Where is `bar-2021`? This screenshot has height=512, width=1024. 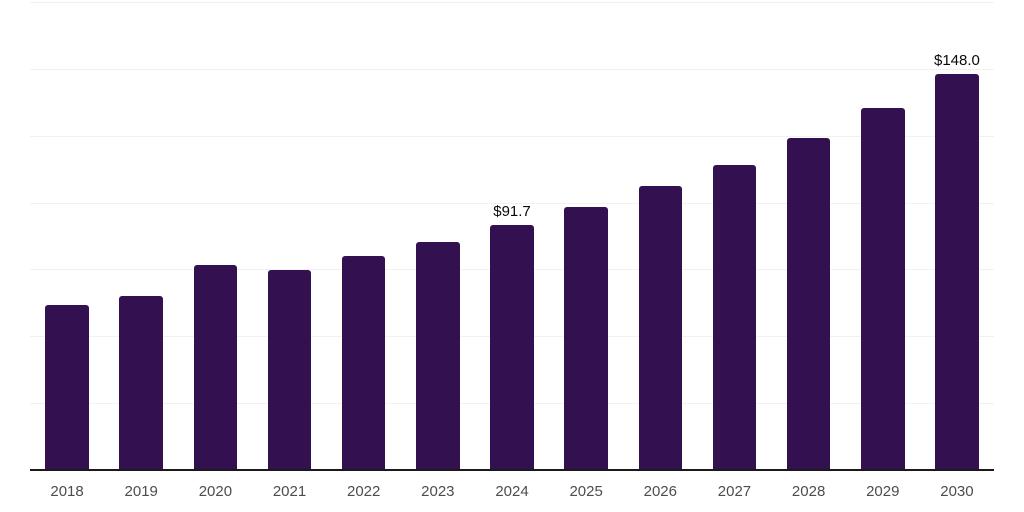
bar-2021 is located at coordinates (289, 369).